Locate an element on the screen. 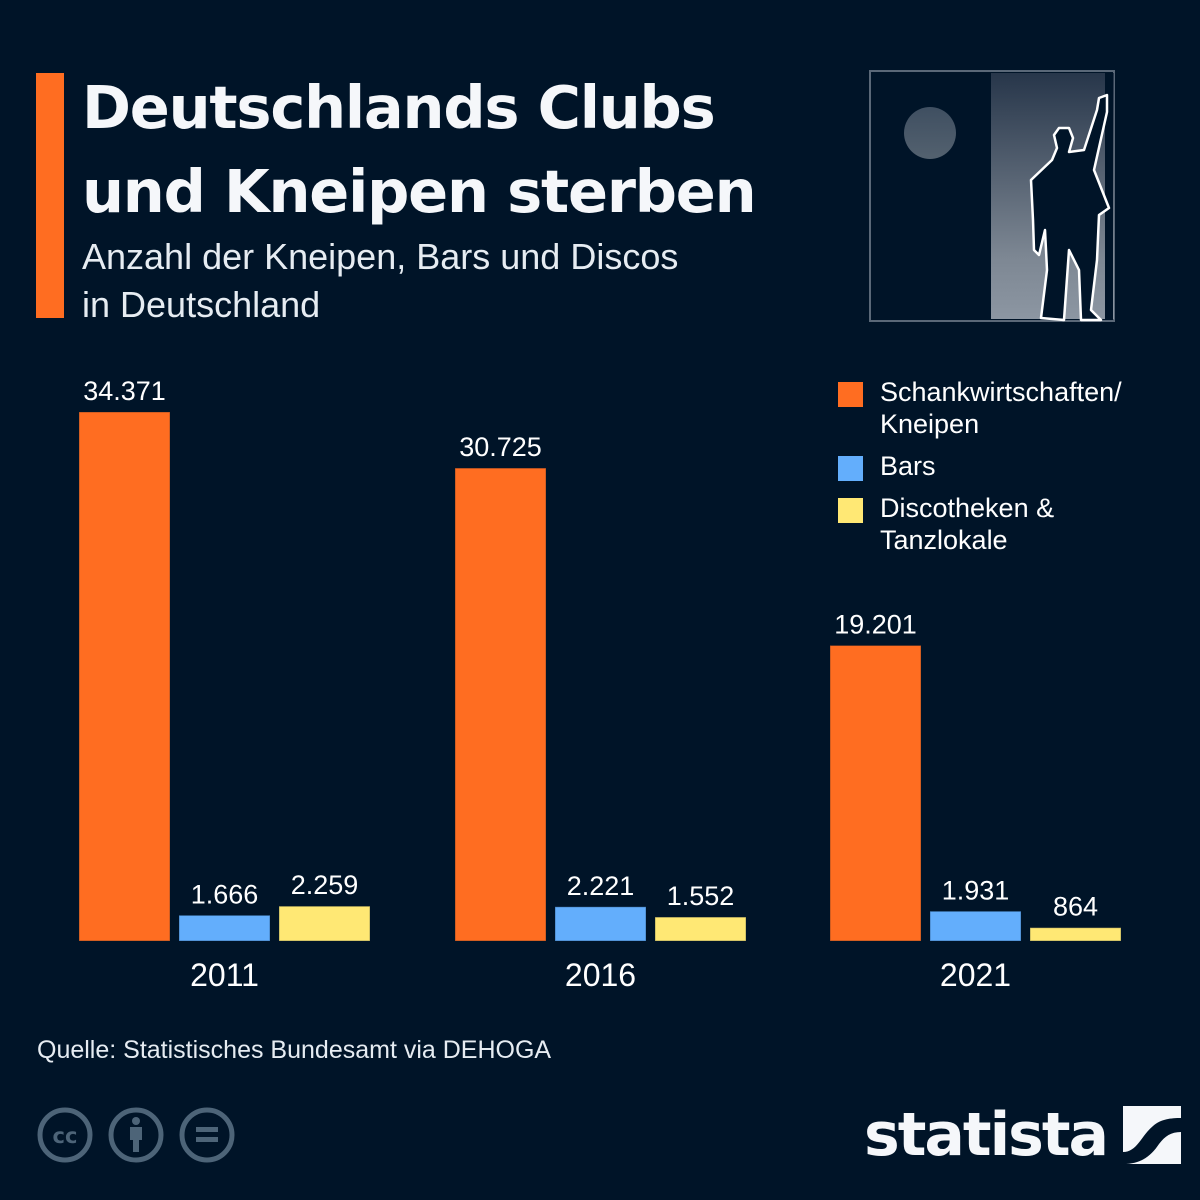 The height and width of the screenshot is (1200, 1200). no-derivatives-icon is located at coordinates (207, 1135).